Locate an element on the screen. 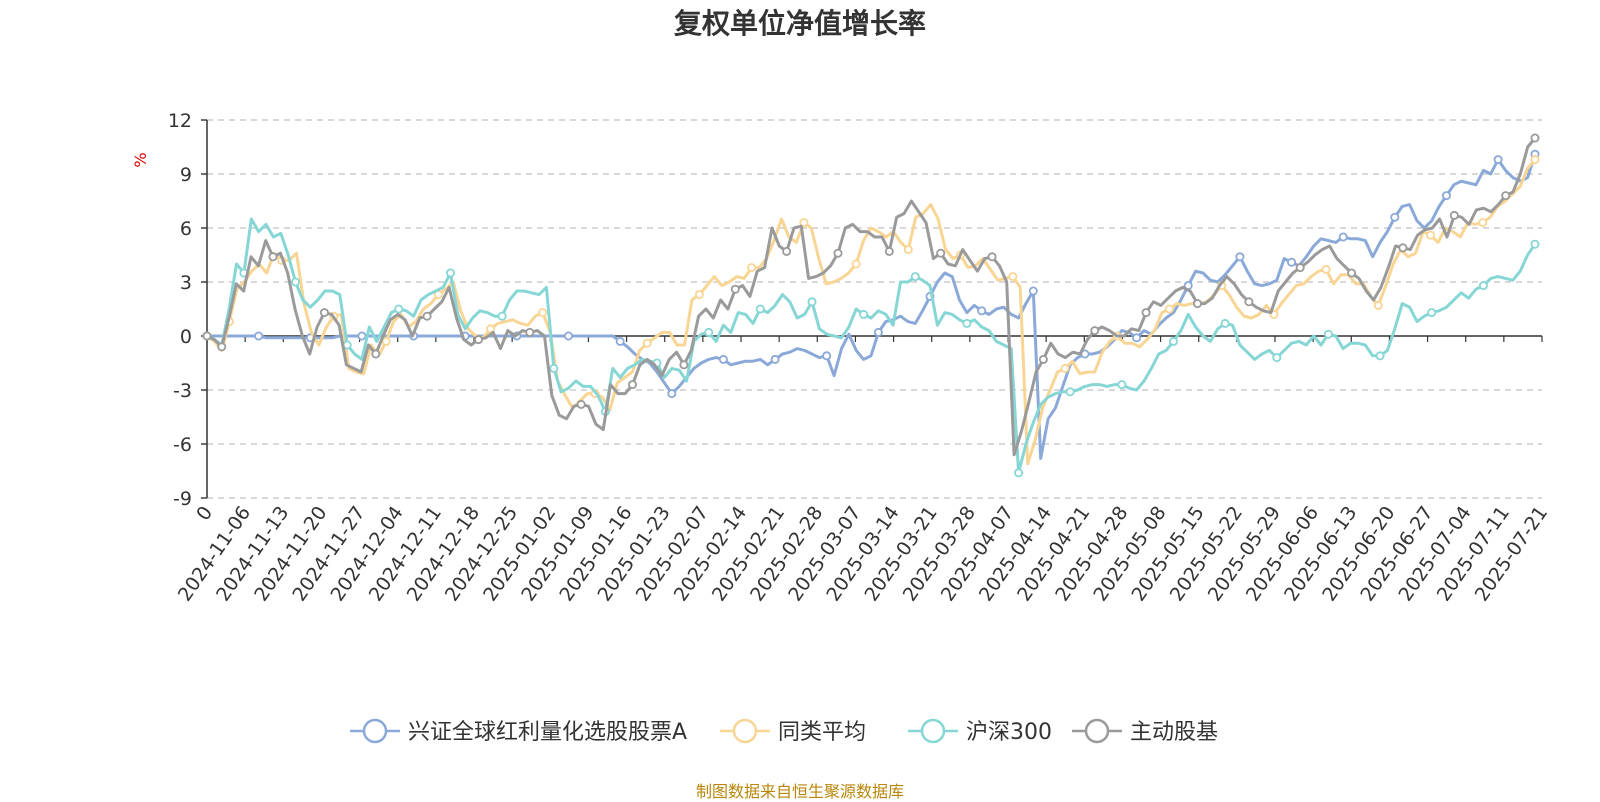 Image resolution: width=1600 pixels, height=802 pixels. legend-label: 同类平均 is located at coordinates (822, 732).